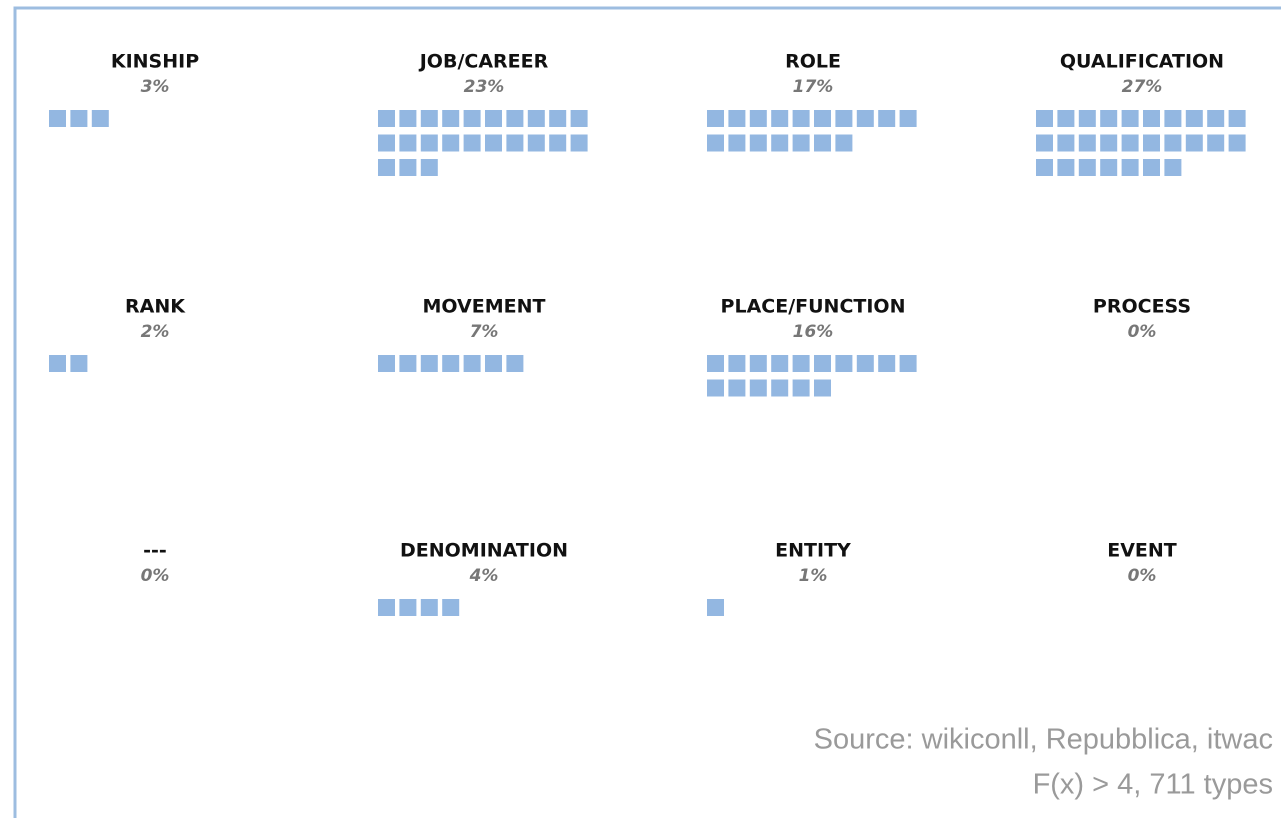 Image resolution: width=1281 pixels, height=818 pixels. I want to click on category-title: ---, so click(155, 551).